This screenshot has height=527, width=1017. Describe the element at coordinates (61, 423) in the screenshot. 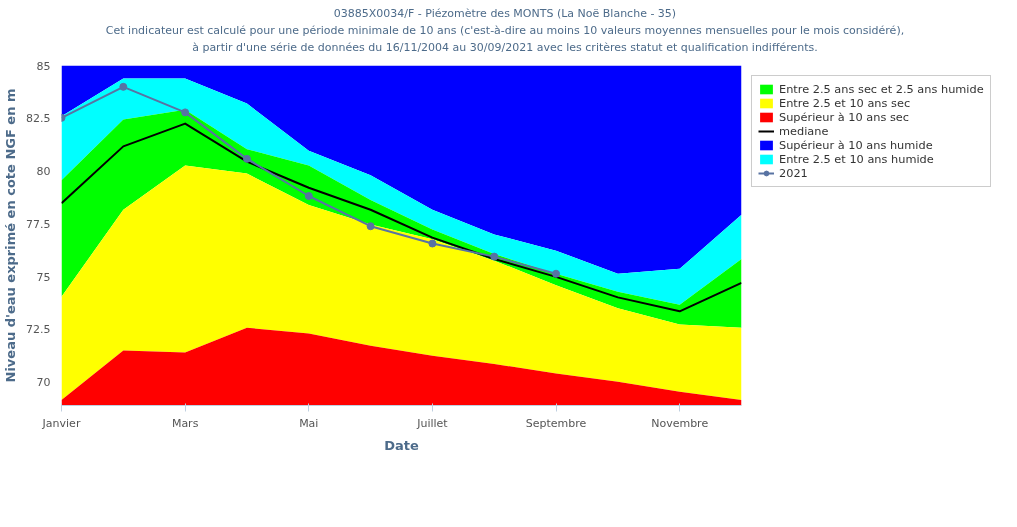

I see `x-tick-label: Janvier` at that location.